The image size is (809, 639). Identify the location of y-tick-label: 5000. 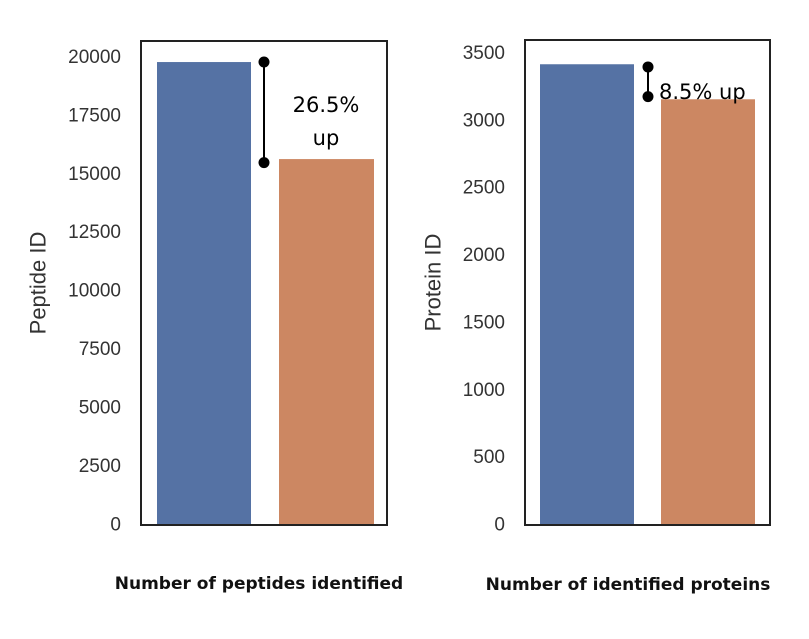
(100, 408).